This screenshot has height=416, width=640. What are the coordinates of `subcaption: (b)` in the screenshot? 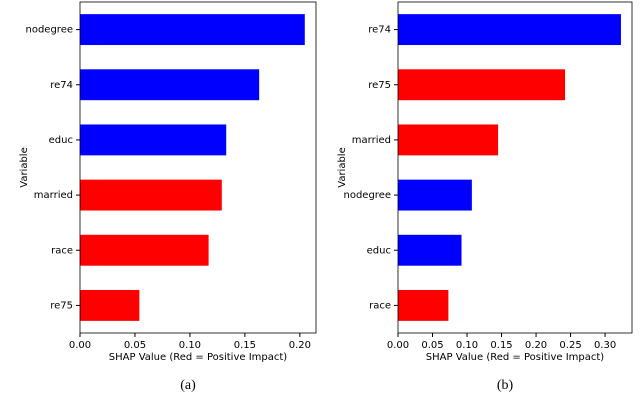 It's located at (505, 385).